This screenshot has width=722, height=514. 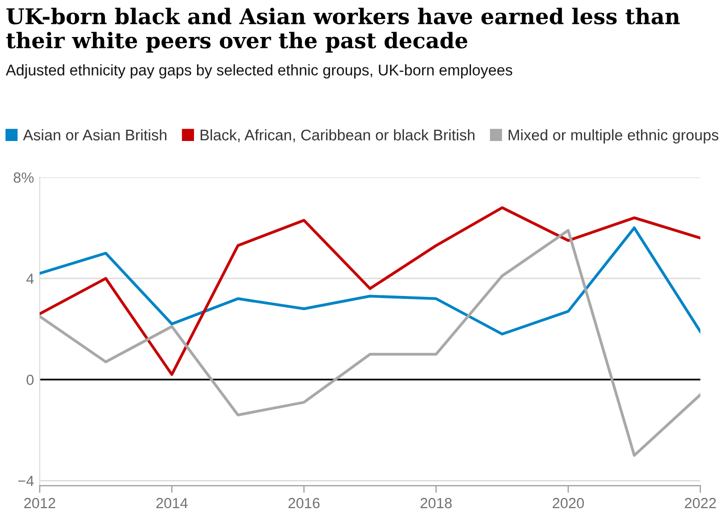 What do you see at coordinates (700, 503) in the screenshot?
I see `x-tick-label: 2022` at bounding box center [700, 503].